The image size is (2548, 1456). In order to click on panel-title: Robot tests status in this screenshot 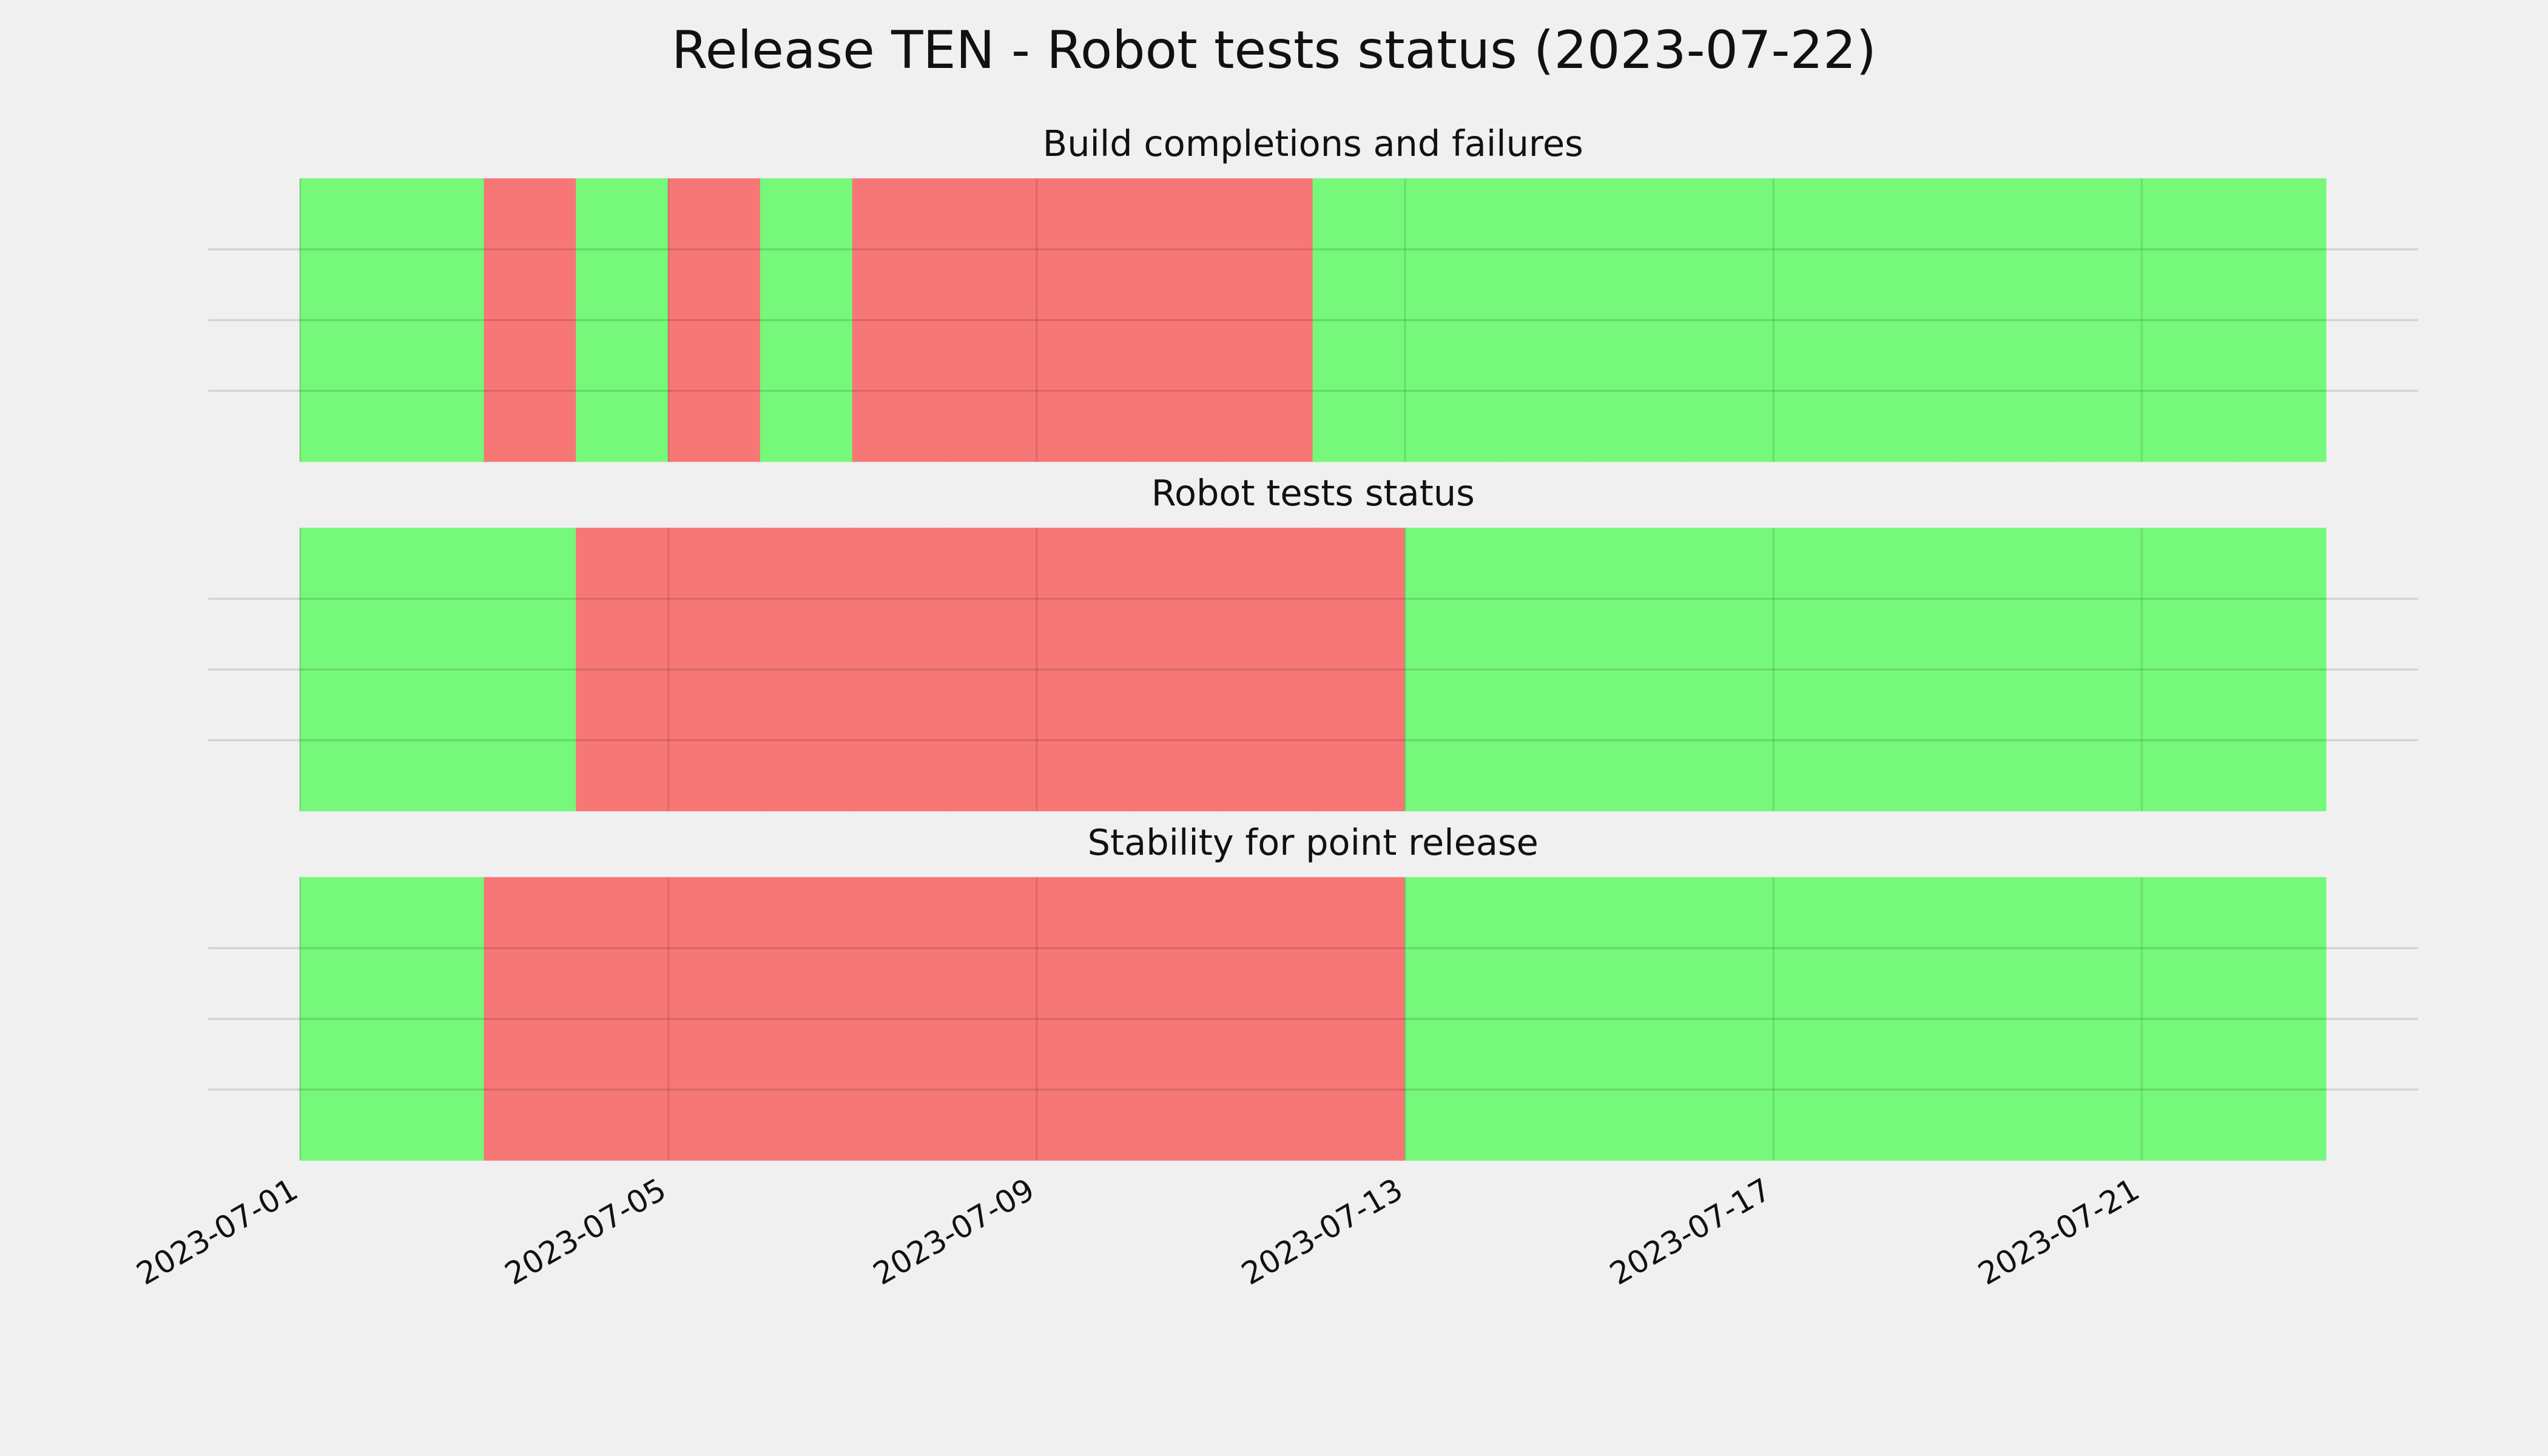, I will do `click(1313, 493)`.